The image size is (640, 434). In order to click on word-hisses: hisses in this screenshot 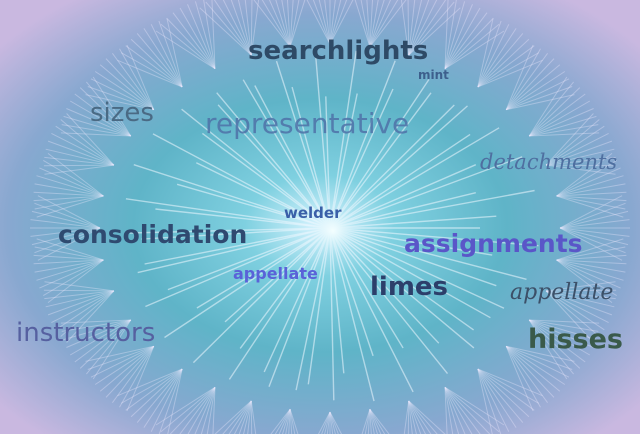, I will do `click(576, 339)`.